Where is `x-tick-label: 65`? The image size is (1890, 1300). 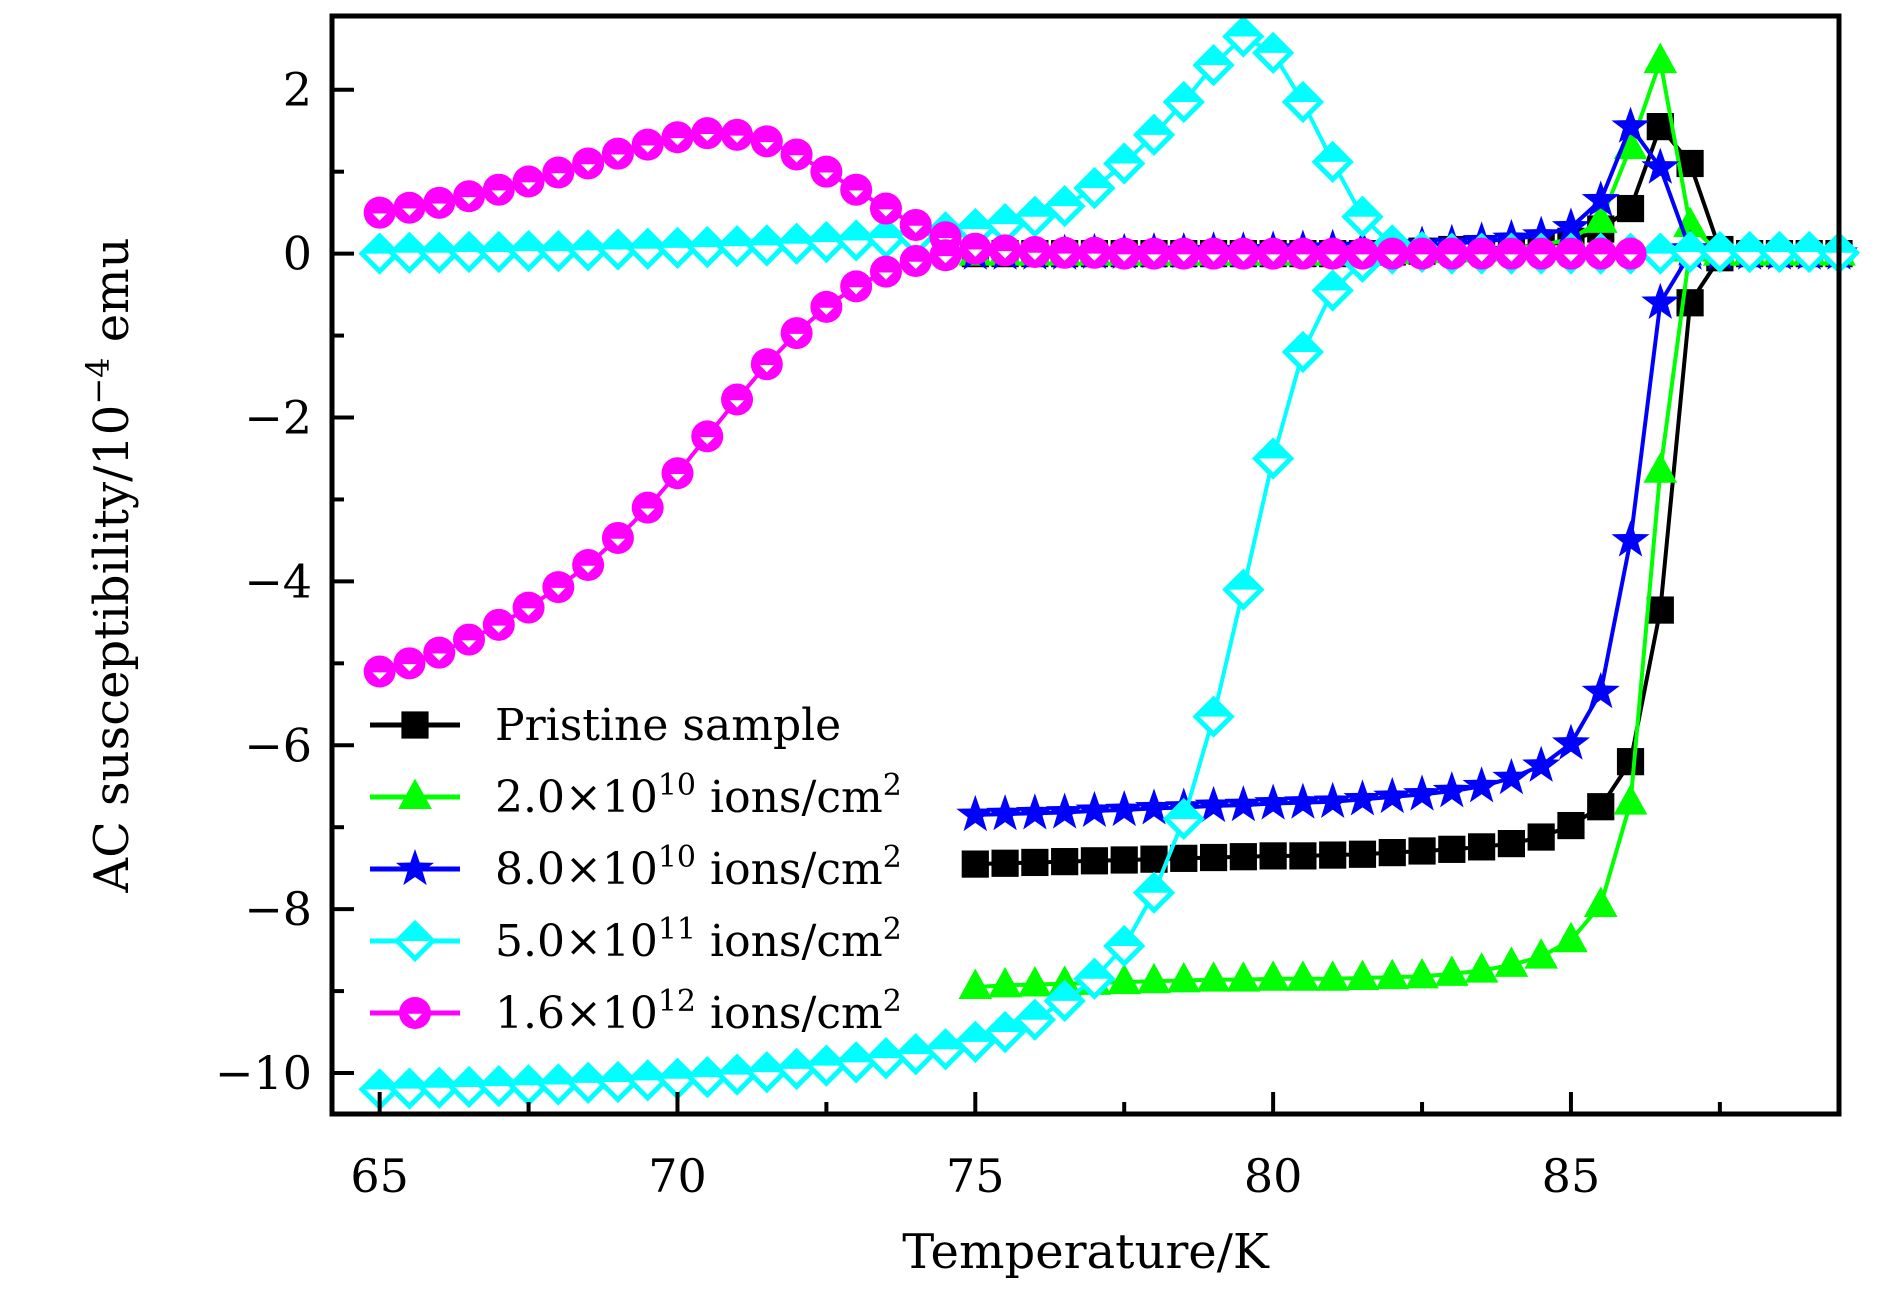
x-tick-label: 65 is located at coordinates (379, 1176).